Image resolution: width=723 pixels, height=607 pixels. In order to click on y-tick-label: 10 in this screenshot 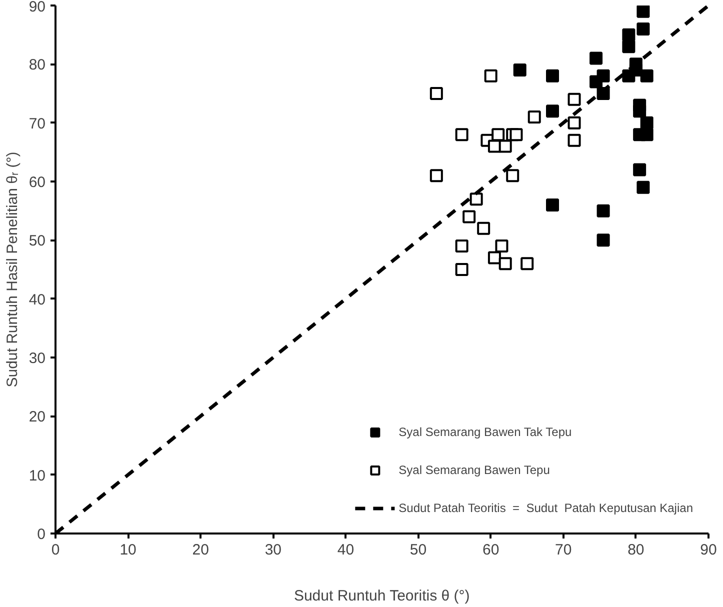, I will do `click(37, 475)`.